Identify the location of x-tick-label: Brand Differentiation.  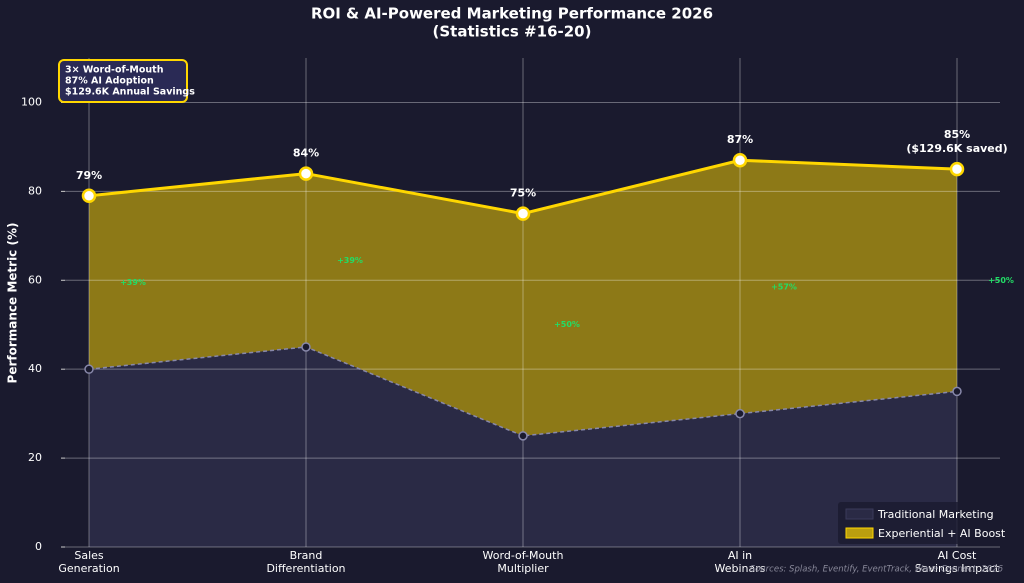
(305, 562).